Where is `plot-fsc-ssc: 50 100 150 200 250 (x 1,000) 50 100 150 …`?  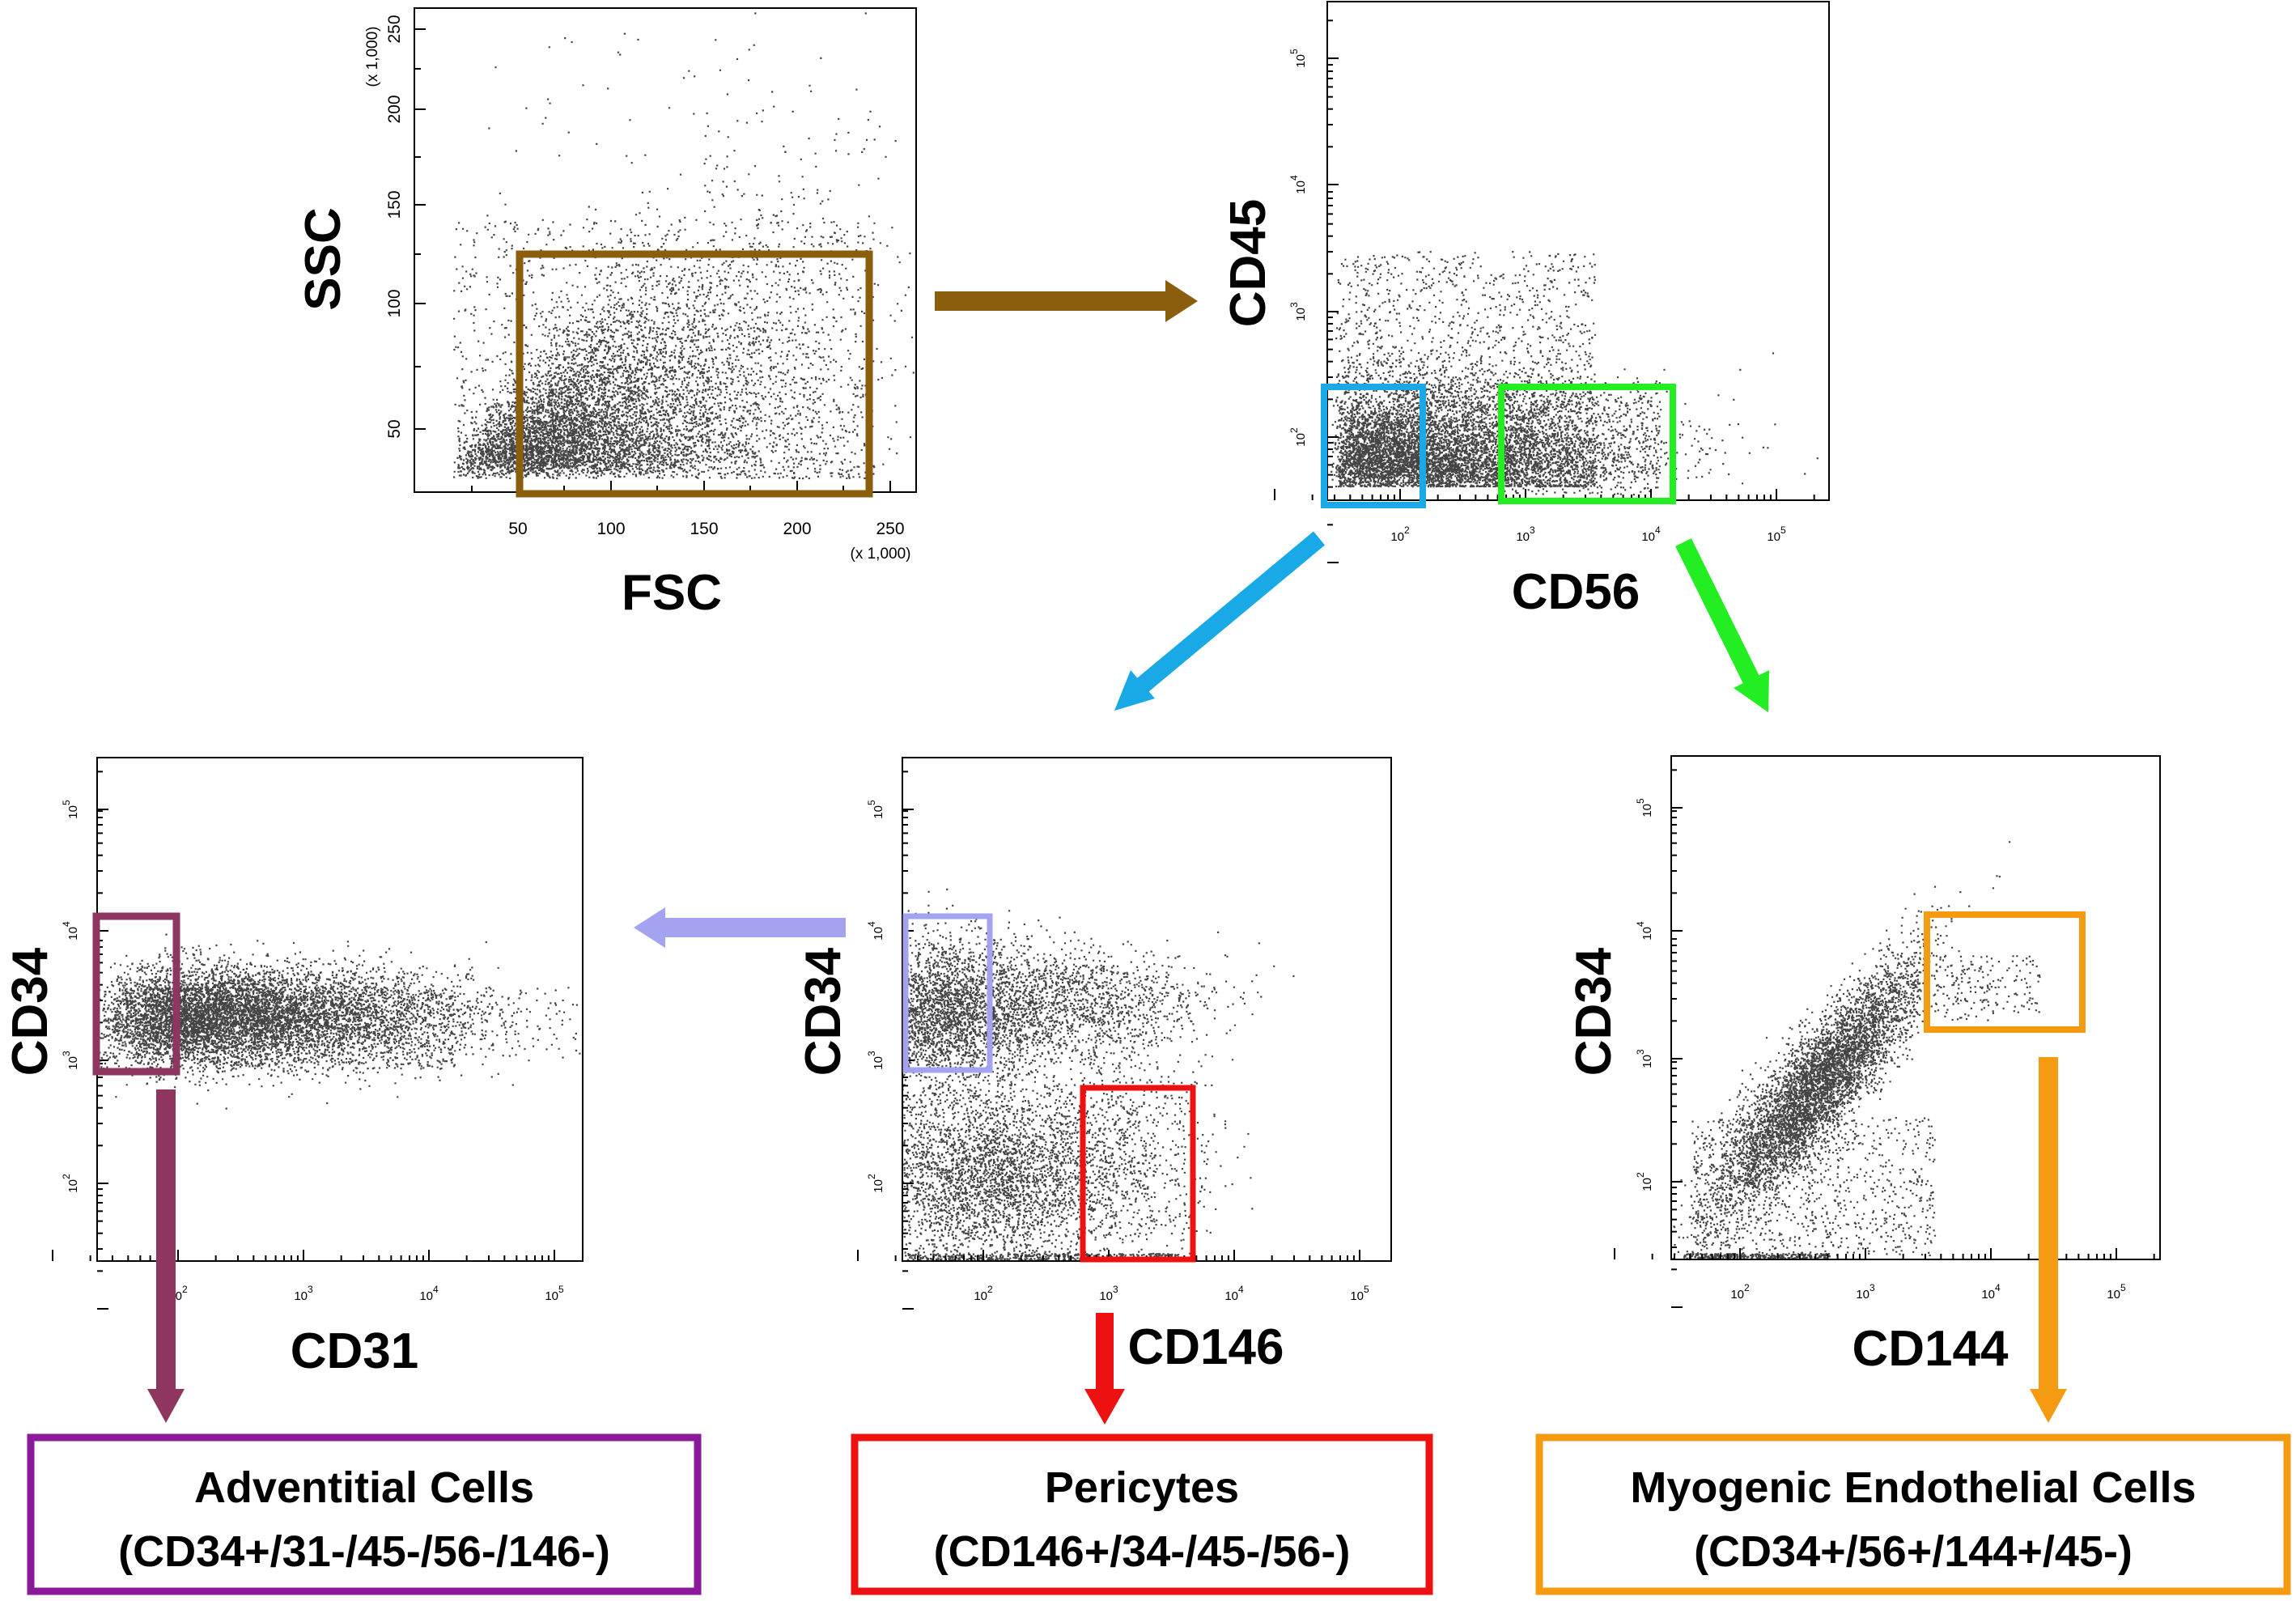
plot-fsc-ssc: 50 100 150 200 250 (x 1,000) 50 100 150 … is located at coordinates (606, 314).